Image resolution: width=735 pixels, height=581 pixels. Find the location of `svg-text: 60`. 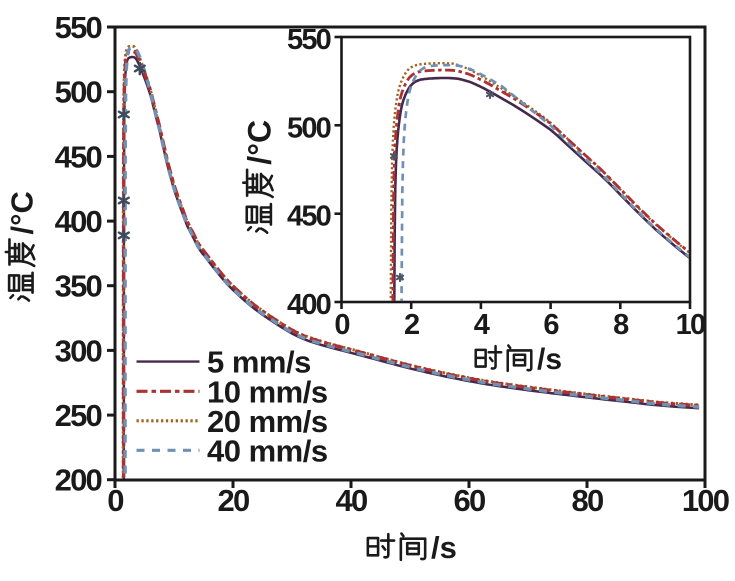

svg-text: 60 is located at coordinates (469, 500).